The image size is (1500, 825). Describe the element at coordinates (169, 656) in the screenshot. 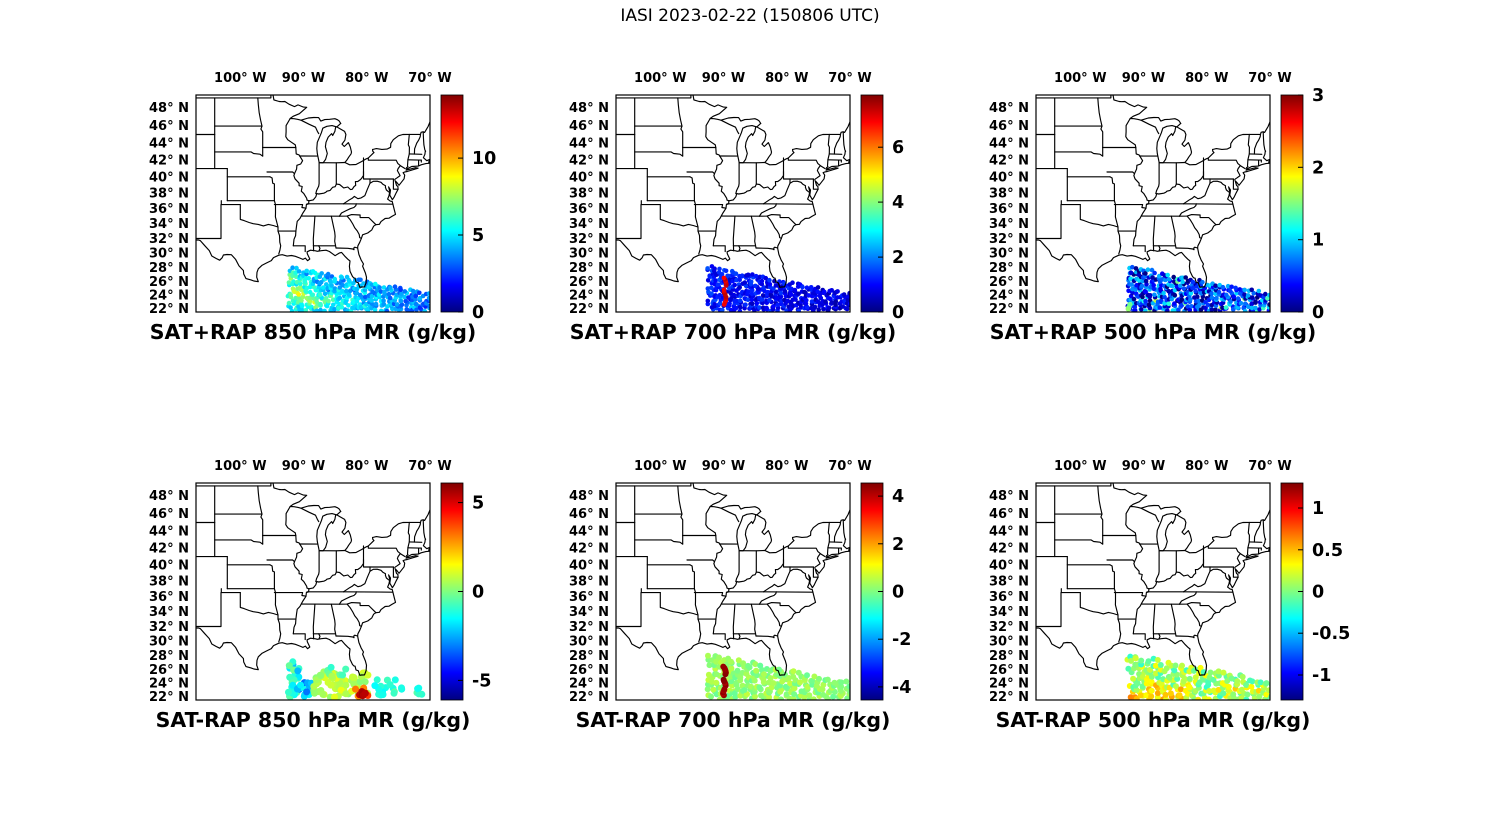

I see `lat-tick-label: 28° N` at that location.